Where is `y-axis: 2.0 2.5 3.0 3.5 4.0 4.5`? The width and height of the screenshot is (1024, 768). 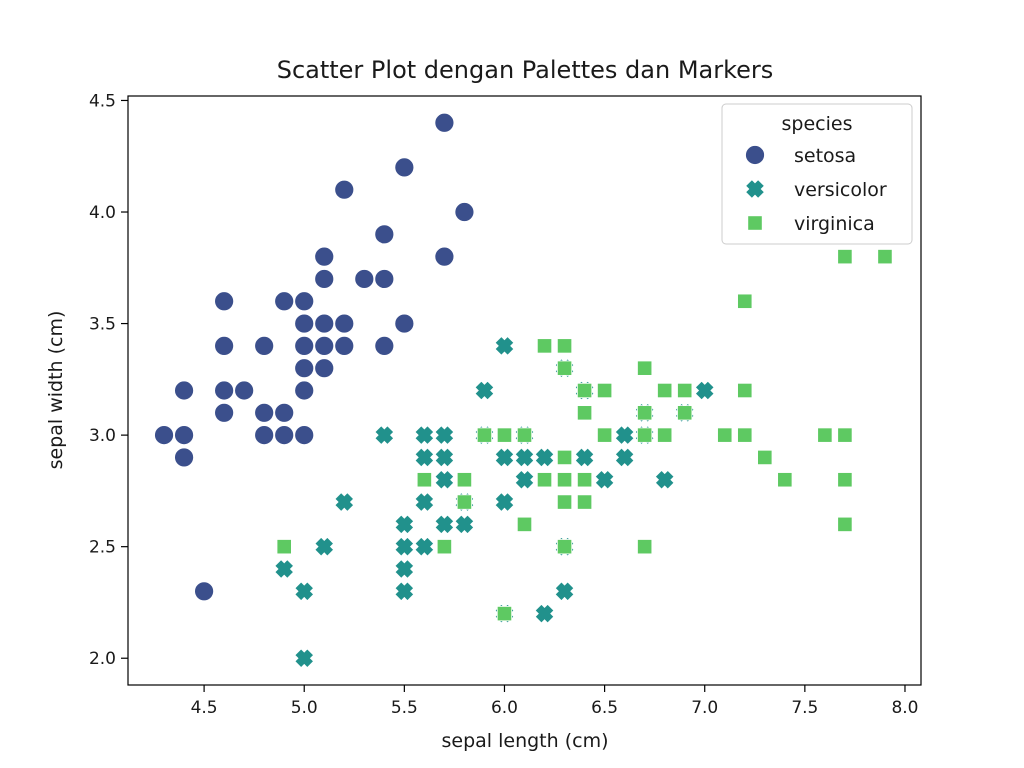
y-axis: 2.0 2.5 3.0 3.5 4.0 4.5 is located at coordinates (108, 380).